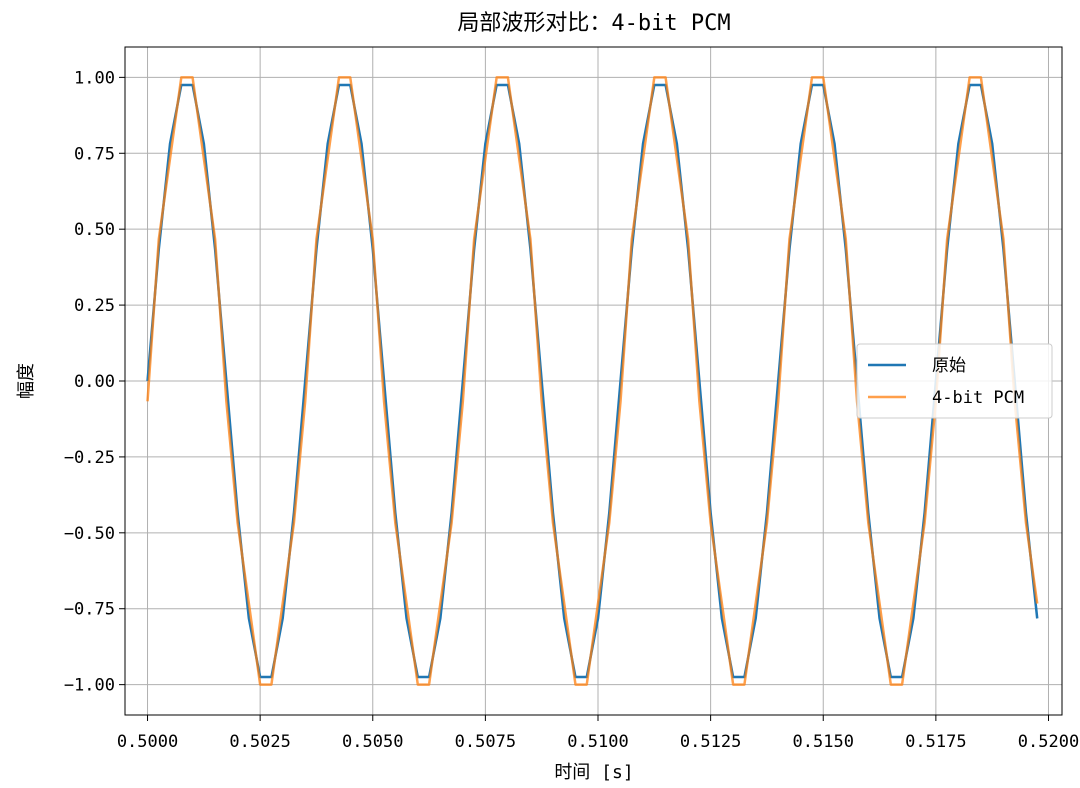  What do you see at coordinates (597, 742) in the screenshot?
I see `x-tick-label: 0.5100` at bounding box center [597, 742].